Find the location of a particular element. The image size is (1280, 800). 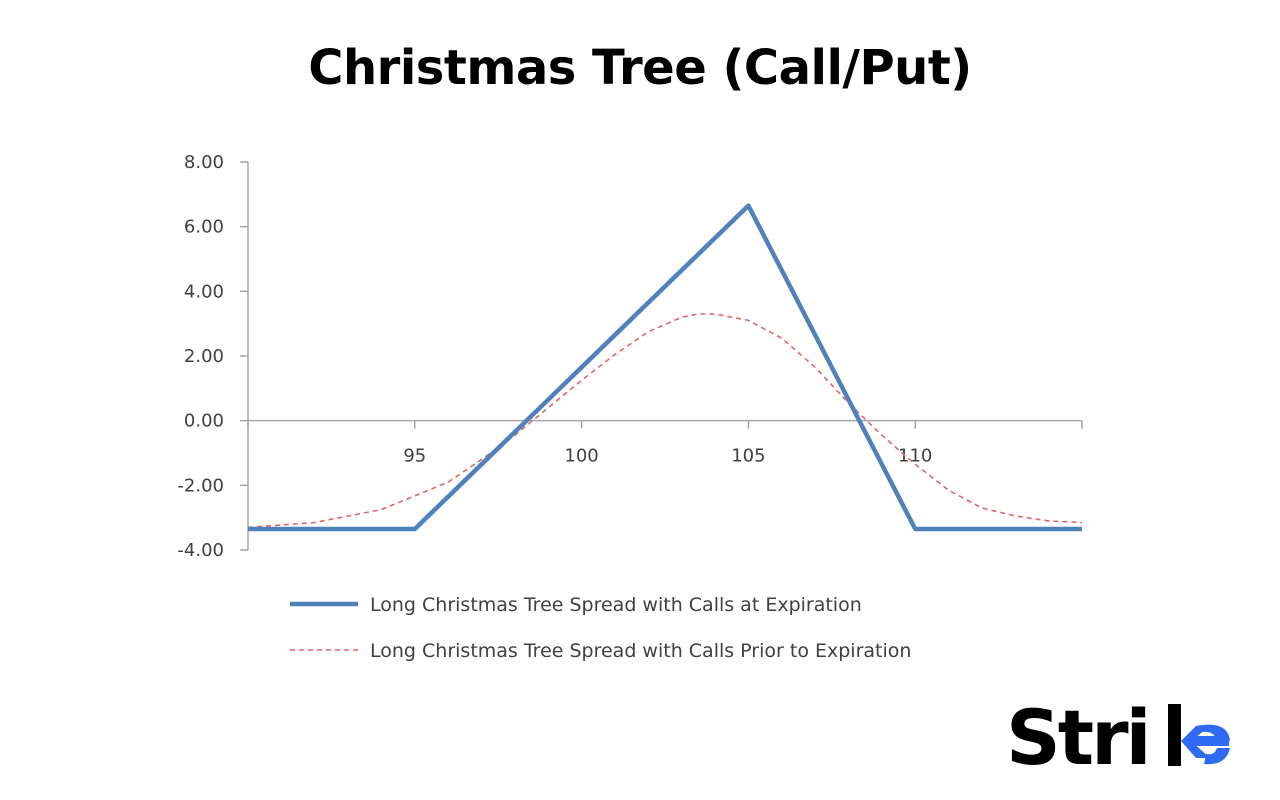

y-tick-label: 8.00 is located at coordinates (204, 162).